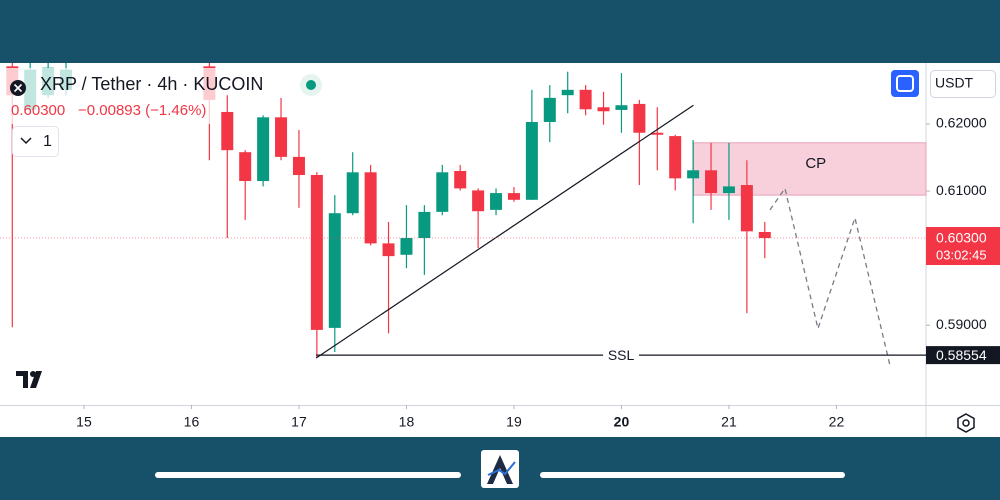 The height and width of the screenshot is (500, 1000). Describe the element at coordinates (514, 422) in the screenshot. I see `x-tick-label: 19` at that location.